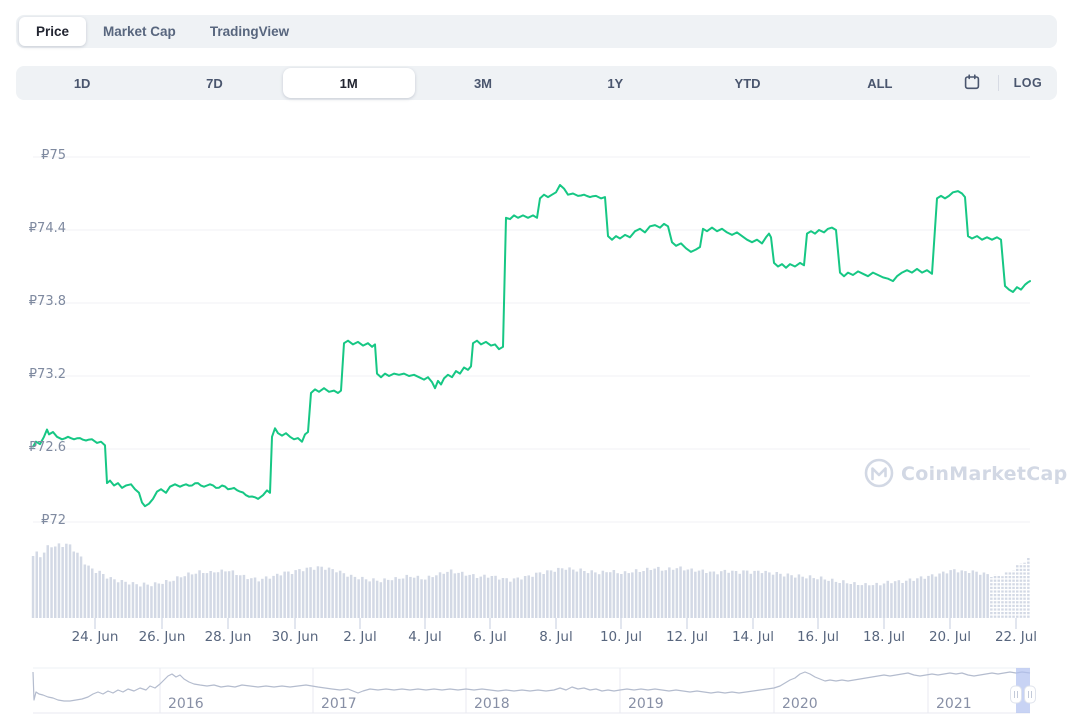  I want to click on year-label: 2018, so click(492, 704).